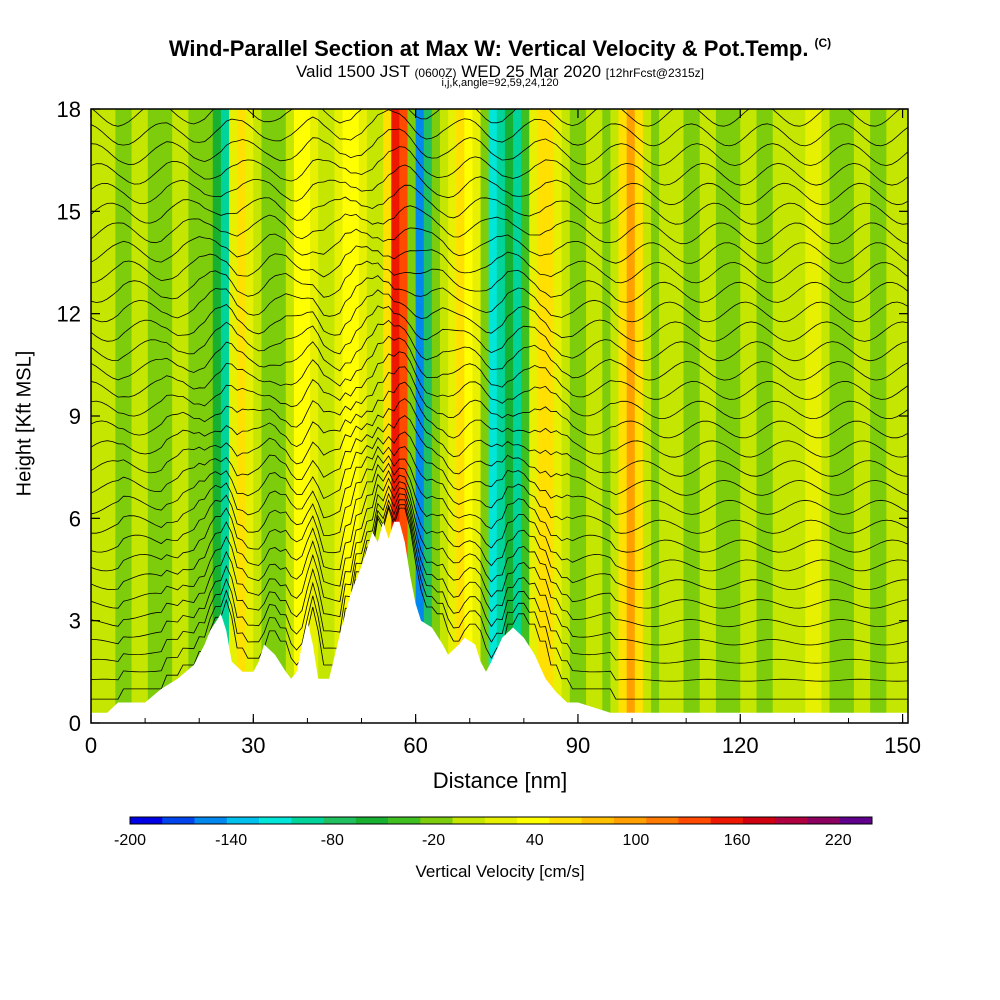 The image size is (1000, 1000). Describe the element at coordinates (75, 416) in the screenshot. I see `y-tick-label: 9` at that location.